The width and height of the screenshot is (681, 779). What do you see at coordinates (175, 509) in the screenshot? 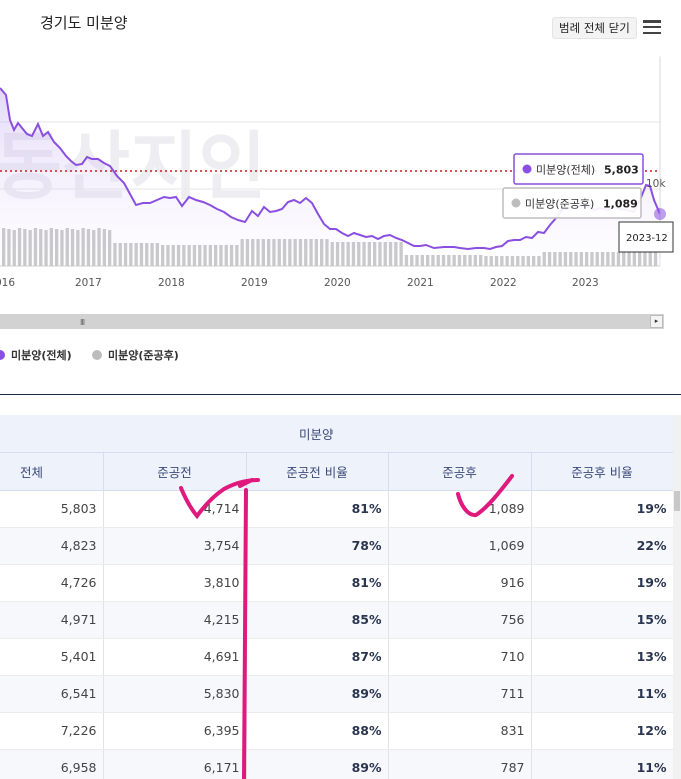
I see `table-cell: 4,714` at bounding box center [175, 509].